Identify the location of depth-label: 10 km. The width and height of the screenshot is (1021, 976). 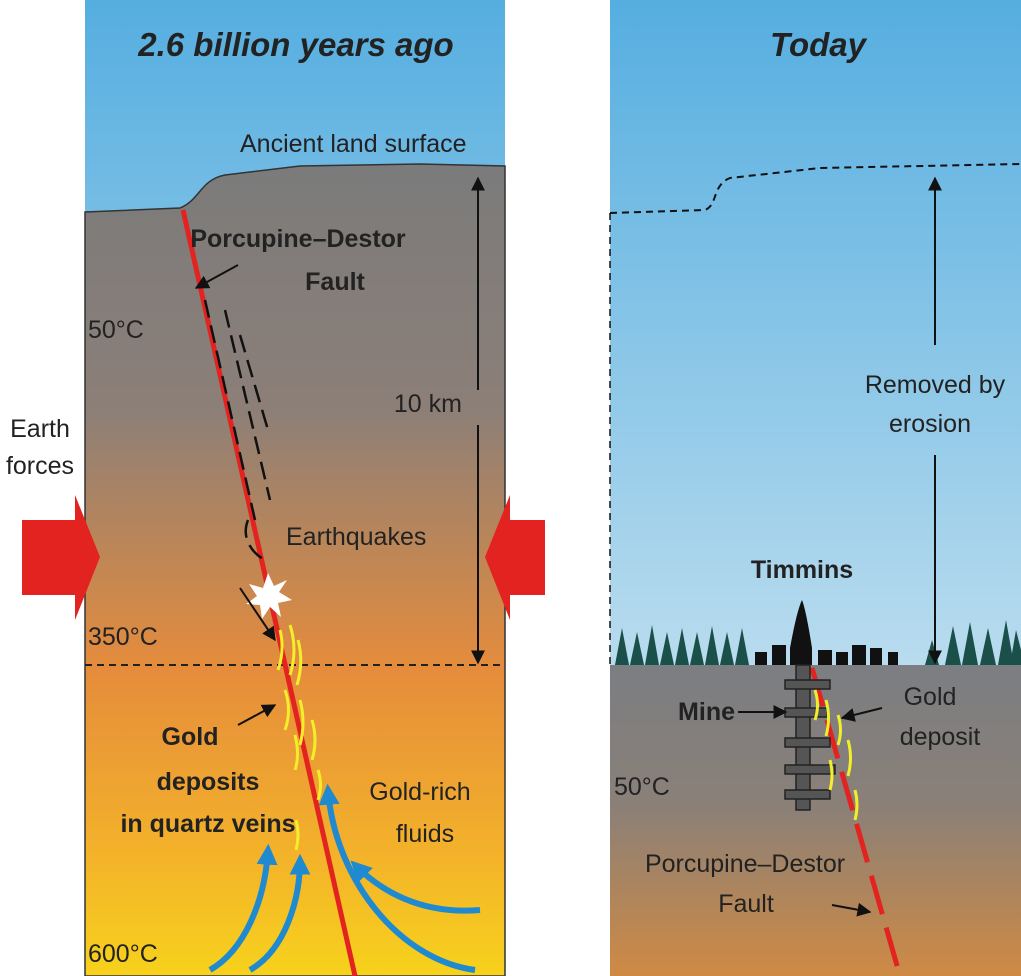
(428, 404).